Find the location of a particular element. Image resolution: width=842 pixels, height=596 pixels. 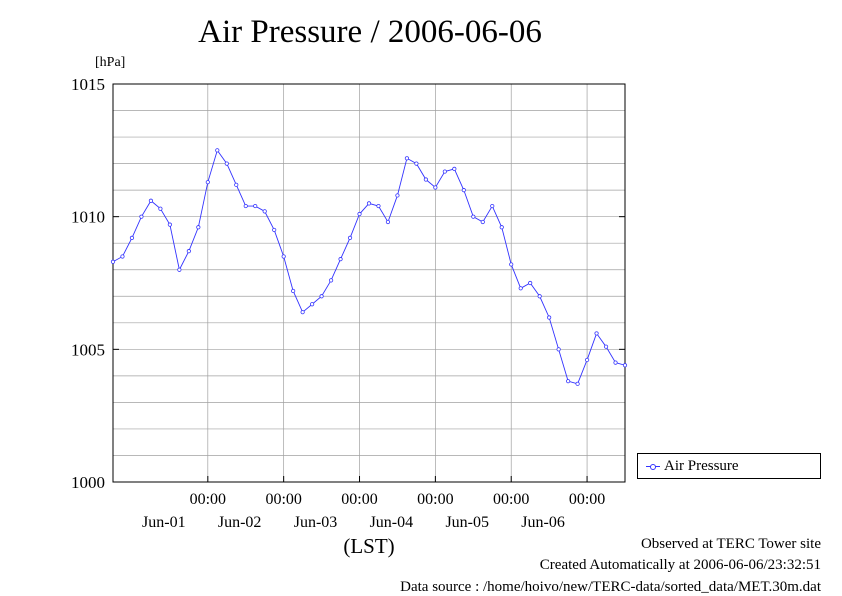

y-axis-unit: [hPa] is located at coordinates (110, 62).